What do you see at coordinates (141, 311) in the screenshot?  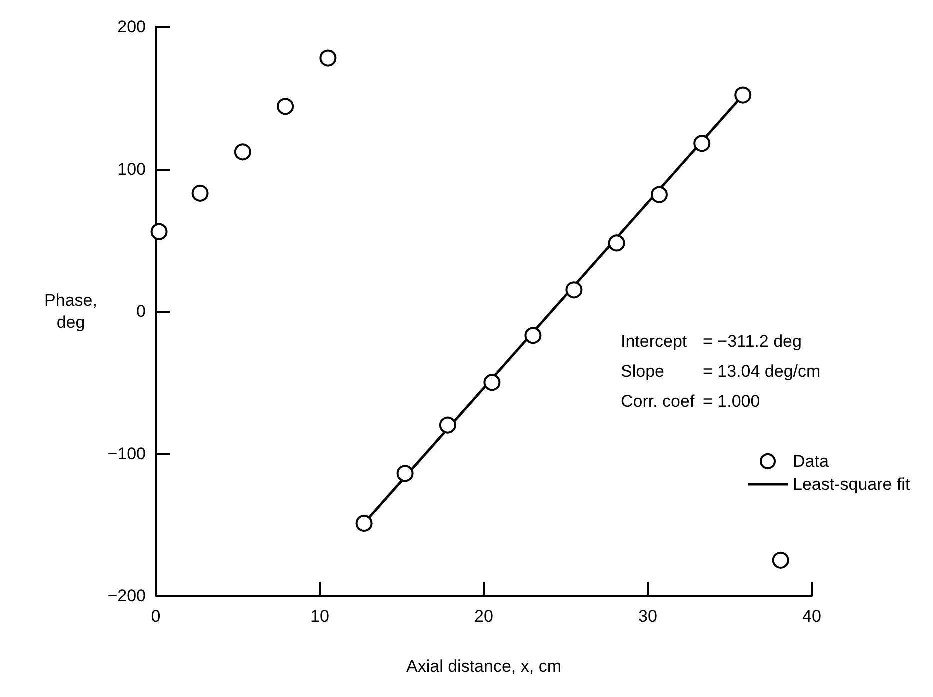 I see `y-tick-label: 0` at bounding box center [141, 311].